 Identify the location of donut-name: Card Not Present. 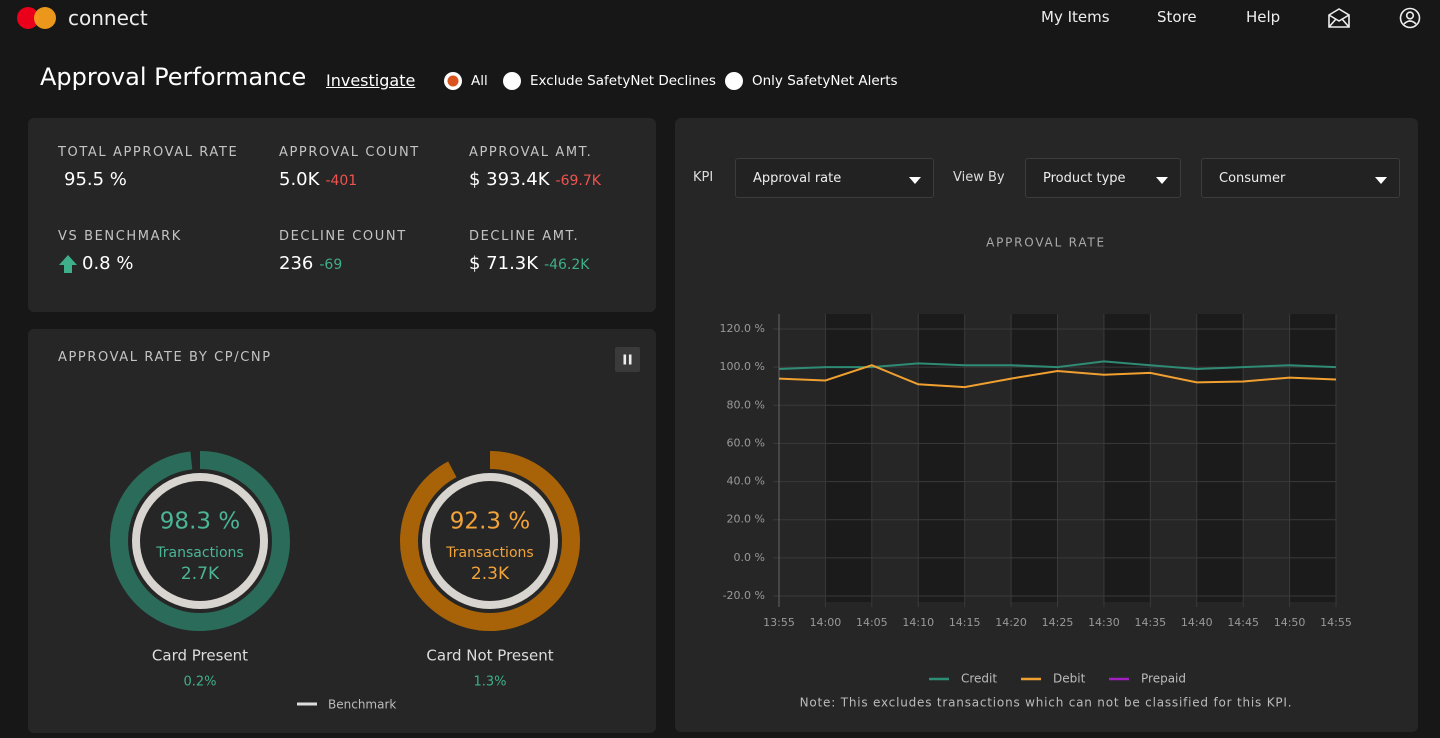
(489, 656).